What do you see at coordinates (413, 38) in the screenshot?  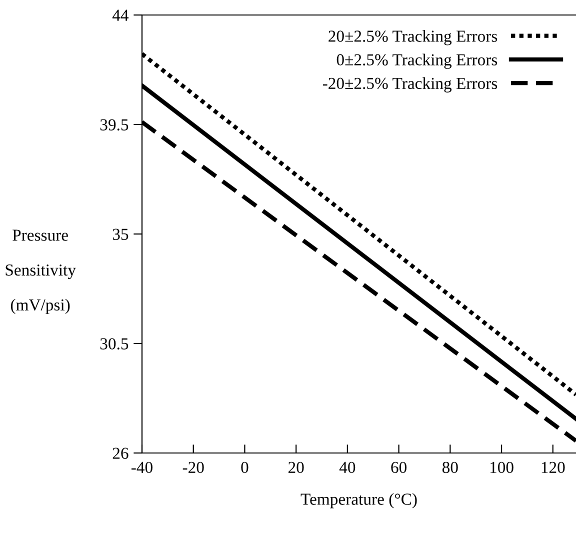 I see `legend-label: 20±2.5% Tracking Errors` at bounding box center [413, 38].